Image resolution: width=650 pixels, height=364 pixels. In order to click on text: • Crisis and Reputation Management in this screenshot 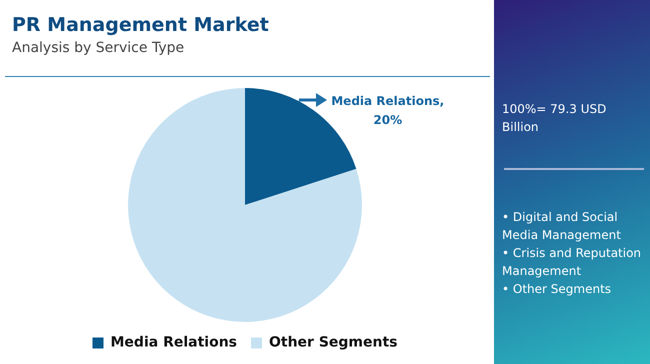, I will do `click(572, 262)`.